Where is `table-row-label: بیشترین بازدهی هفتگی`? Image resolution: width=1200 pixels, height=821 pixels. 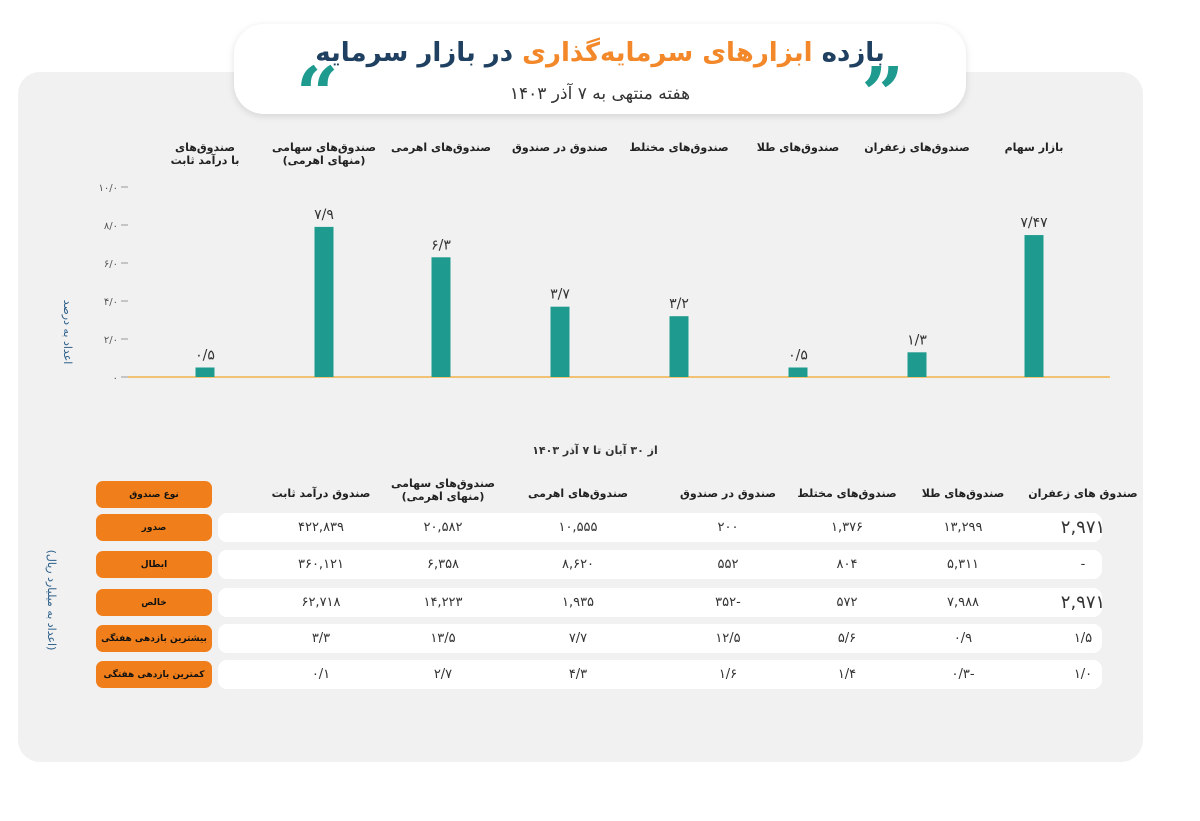 table-row-label: بیشترین بازدهی هفتگی is located at coordinates (154, 638).